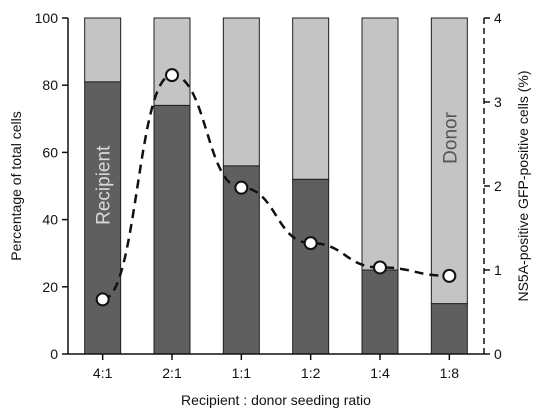 This screenshot has width=539, height=419. Describe the element at coordinates (311, 373) in the screenshot. I see `x-tick-label-4: 1:2` at that location.